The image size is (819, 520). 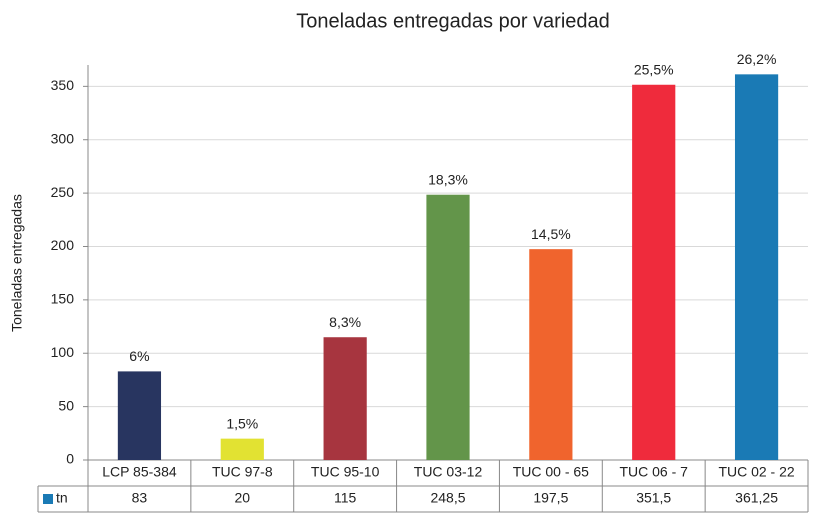 I want to click on x-tick-label: TUC 06 - 7, so click(x=653, y=472).